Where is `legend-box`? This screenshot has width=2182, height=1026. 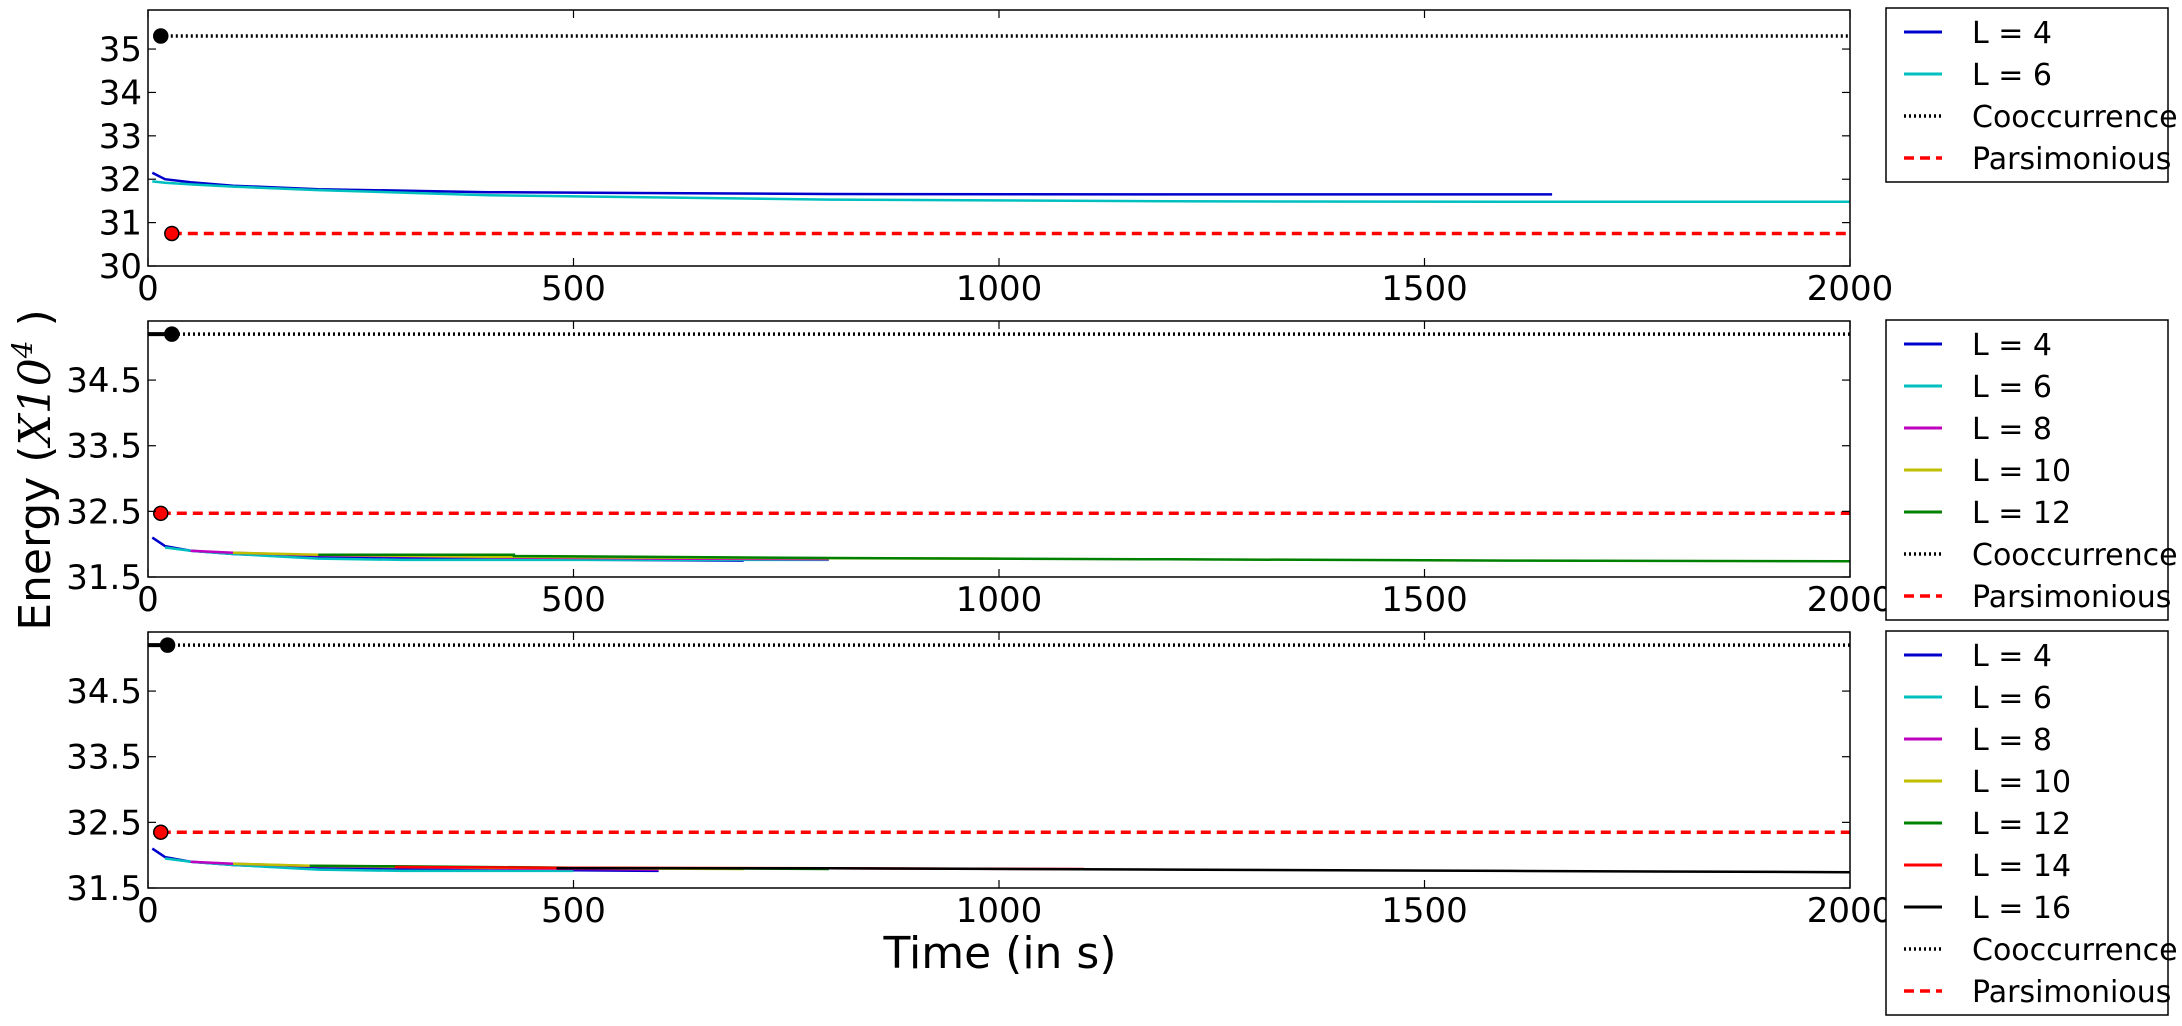 legend-box is located at coordinates (2027, 95).